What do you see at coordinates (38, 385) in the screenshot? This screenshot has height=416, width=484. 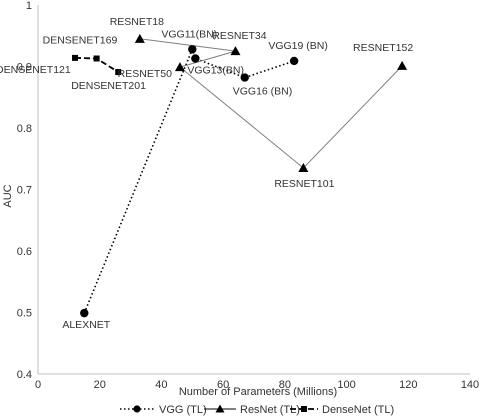 I see `x-tick-label: 0` at bounding box center [38, 385].